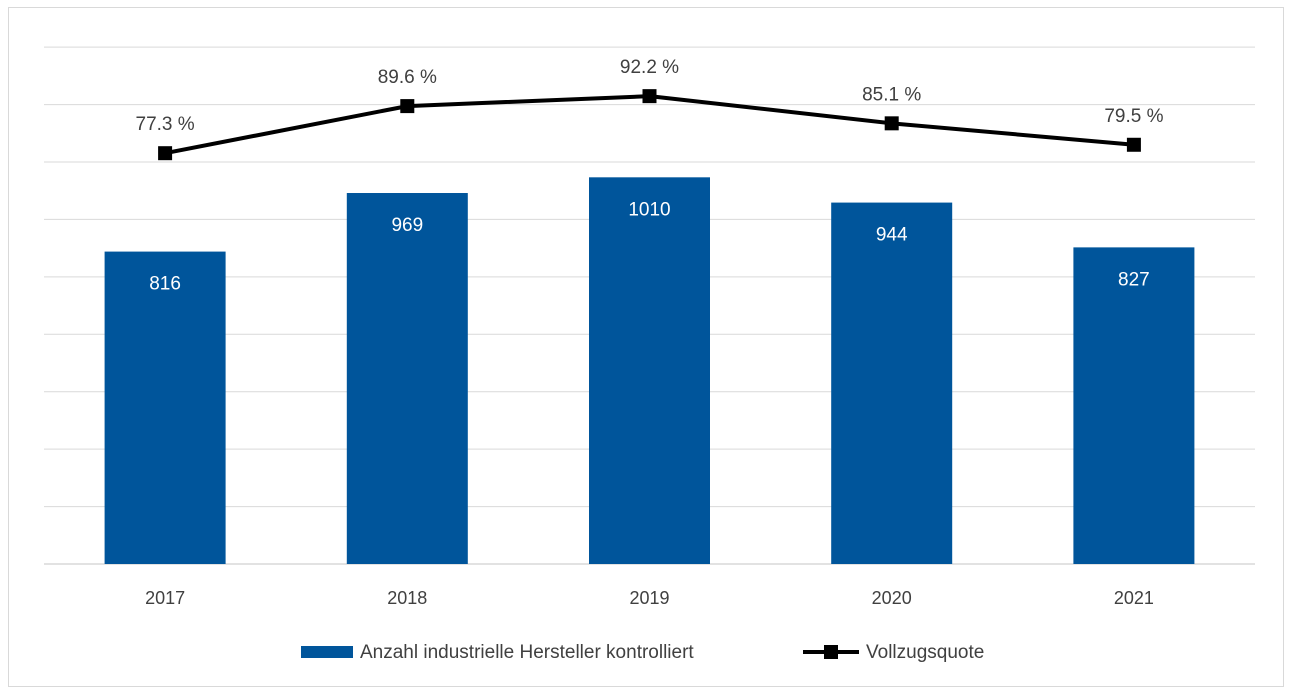 The width and height of the screenshot is (1291, 687). I want to click on bar-data-label: 944, so click(892, 235).